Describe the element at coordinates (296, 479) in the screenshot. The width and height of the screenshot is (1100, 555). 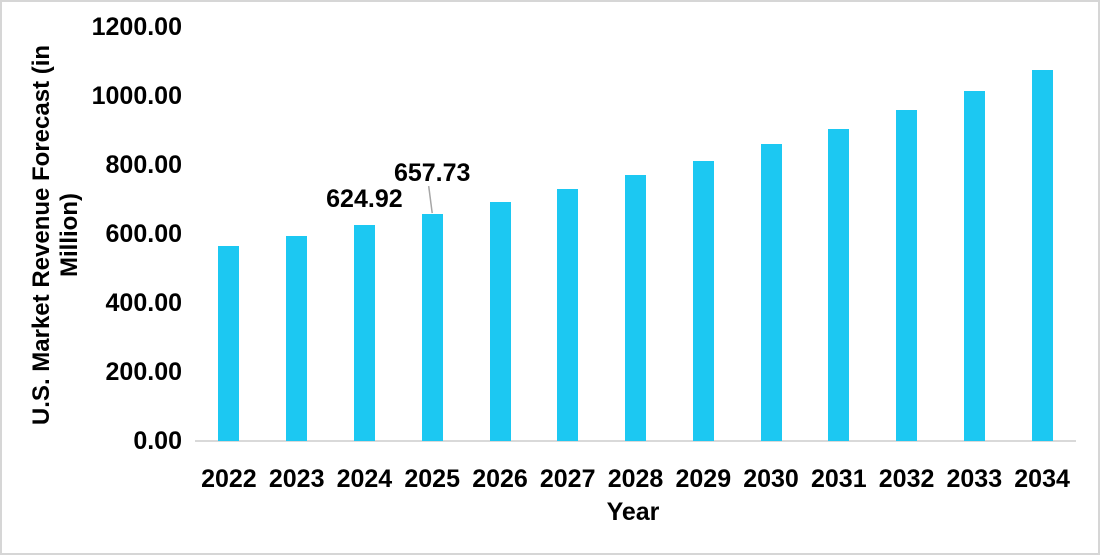
I see `x-tick-label-2023: 2023` at that location.